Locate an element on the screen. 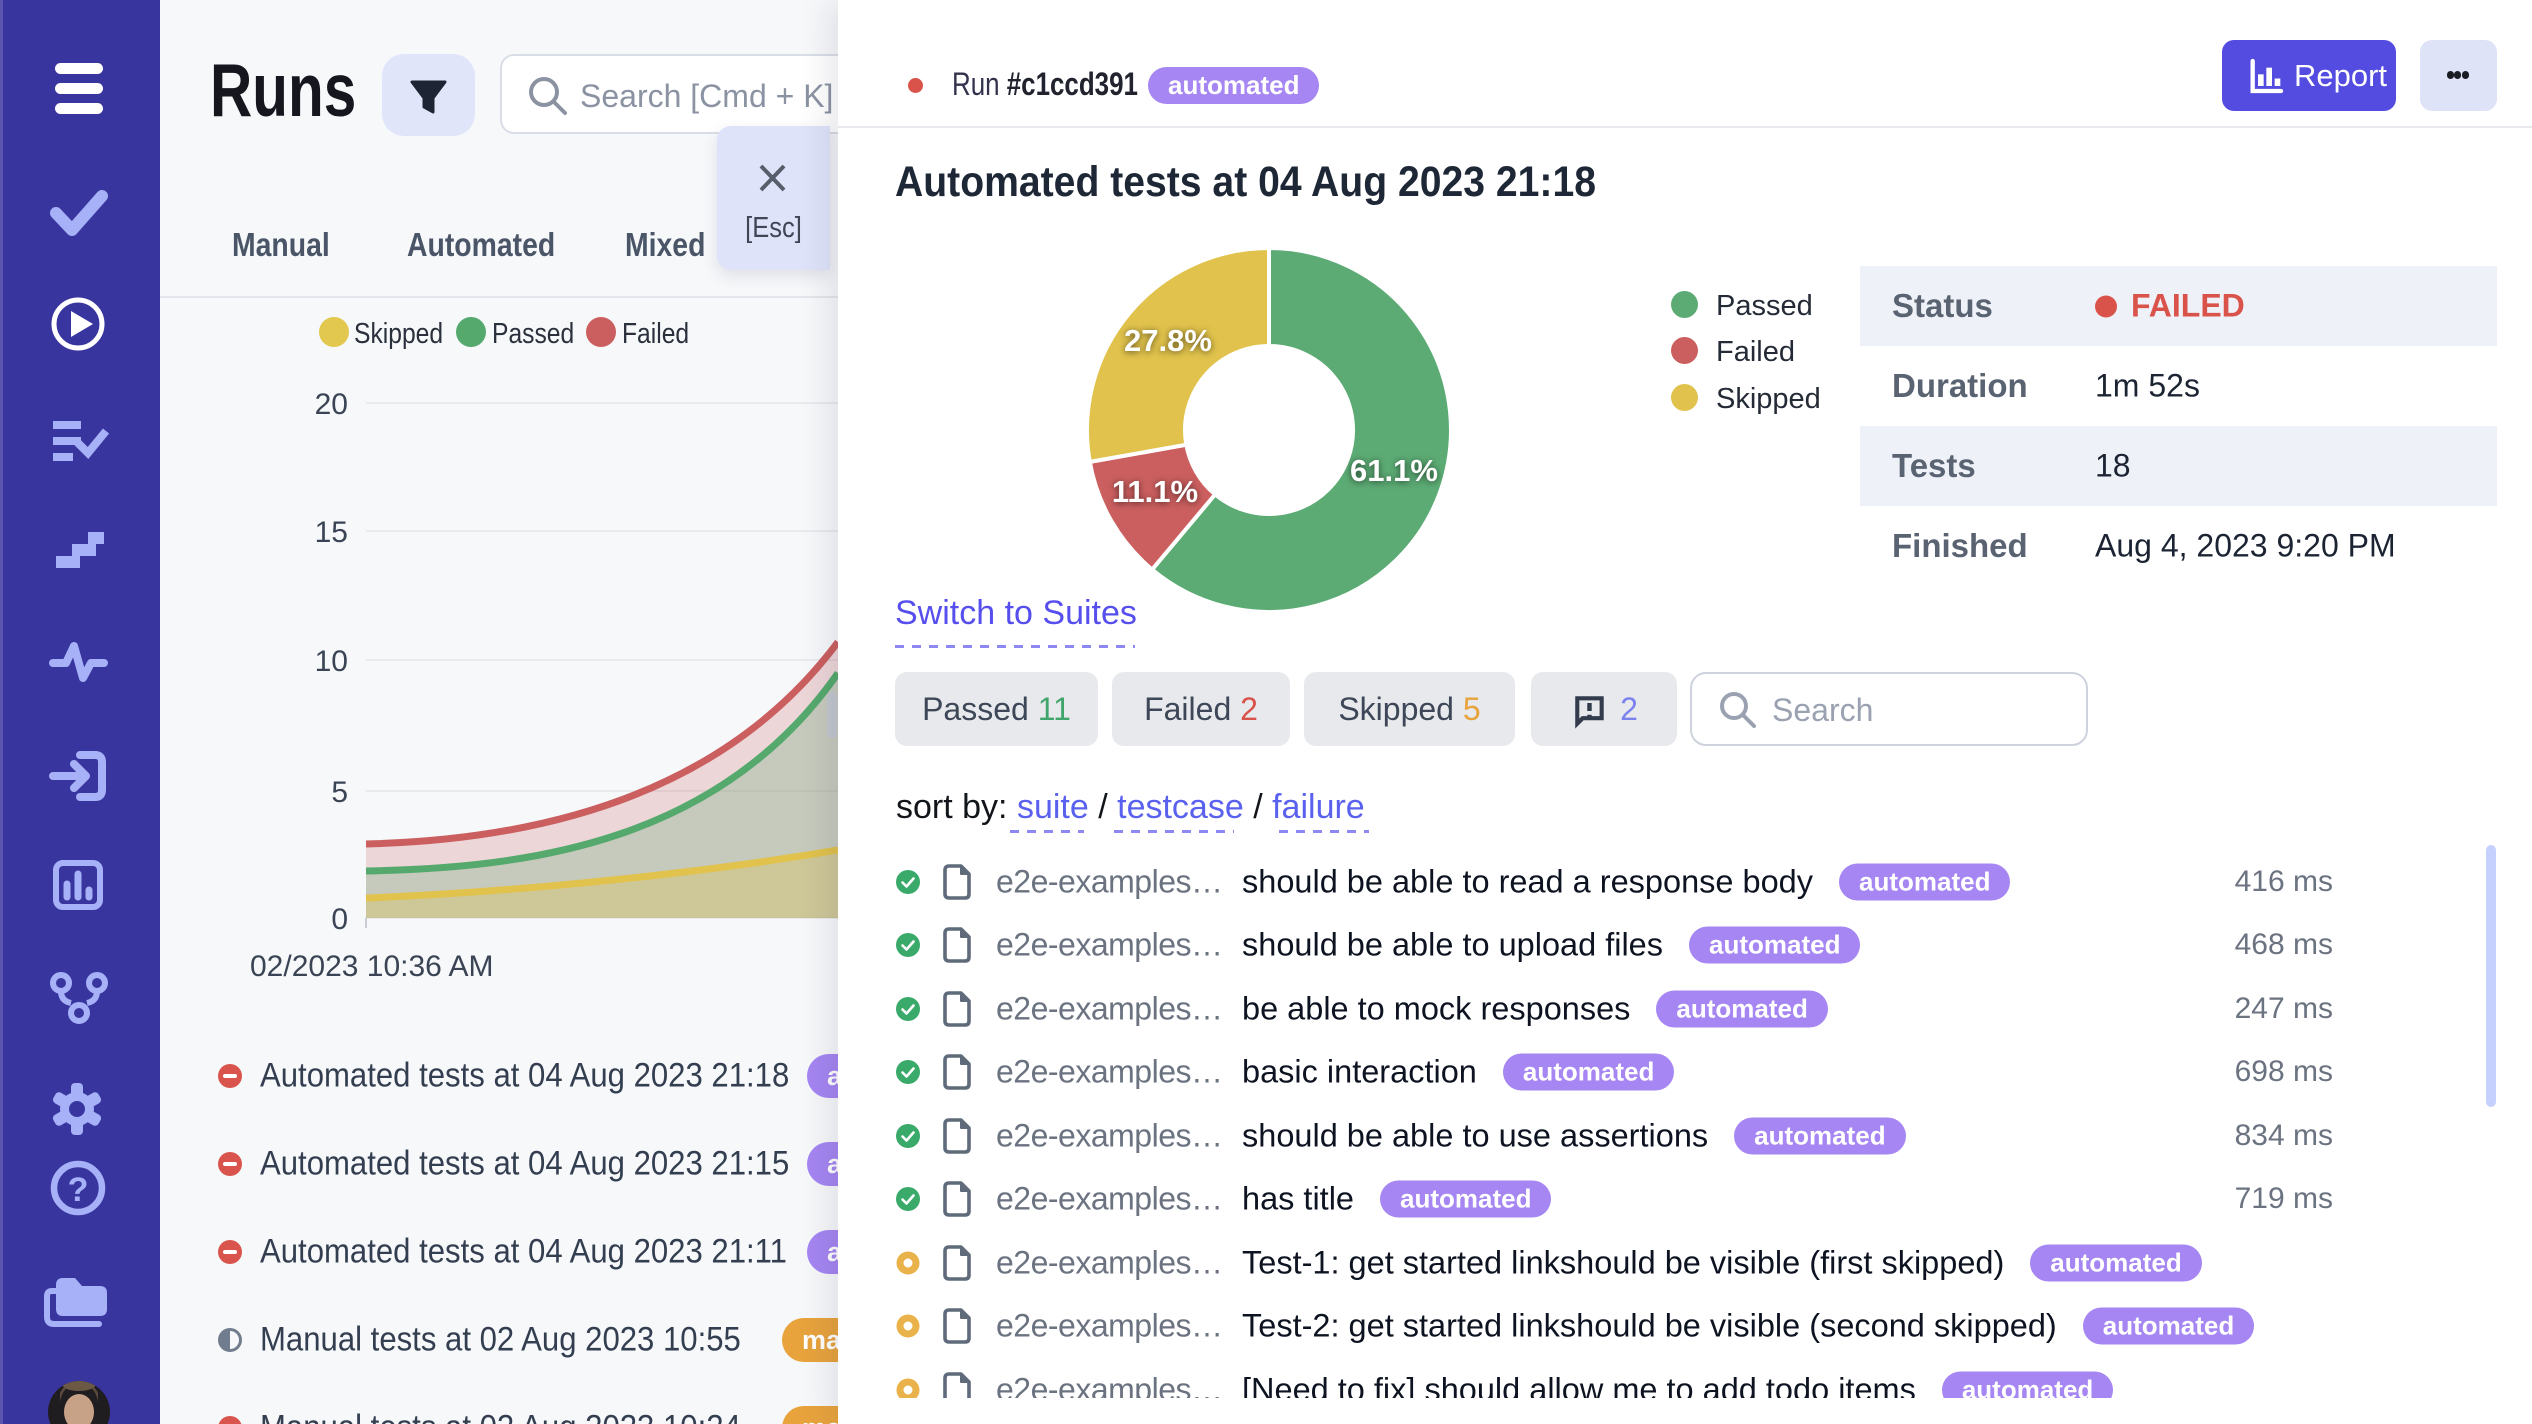 The image size is (2532, 1424). svg-text: 15 is located at coordinates (331, 532).